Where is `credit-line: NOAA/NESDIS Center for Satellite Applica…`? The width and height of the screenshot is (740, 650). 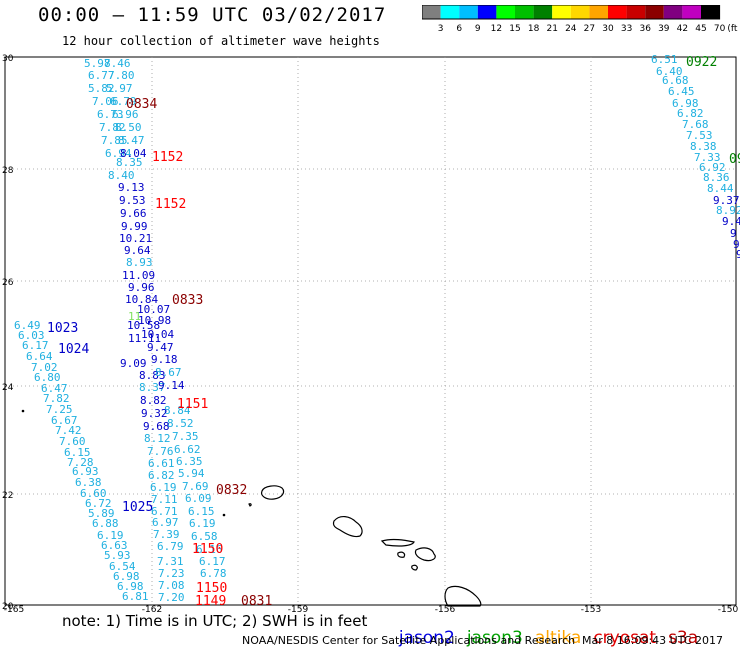
credit-line: NOAA/NESDIS Center for Satellite Applica… is located at coordinates (409, 640).